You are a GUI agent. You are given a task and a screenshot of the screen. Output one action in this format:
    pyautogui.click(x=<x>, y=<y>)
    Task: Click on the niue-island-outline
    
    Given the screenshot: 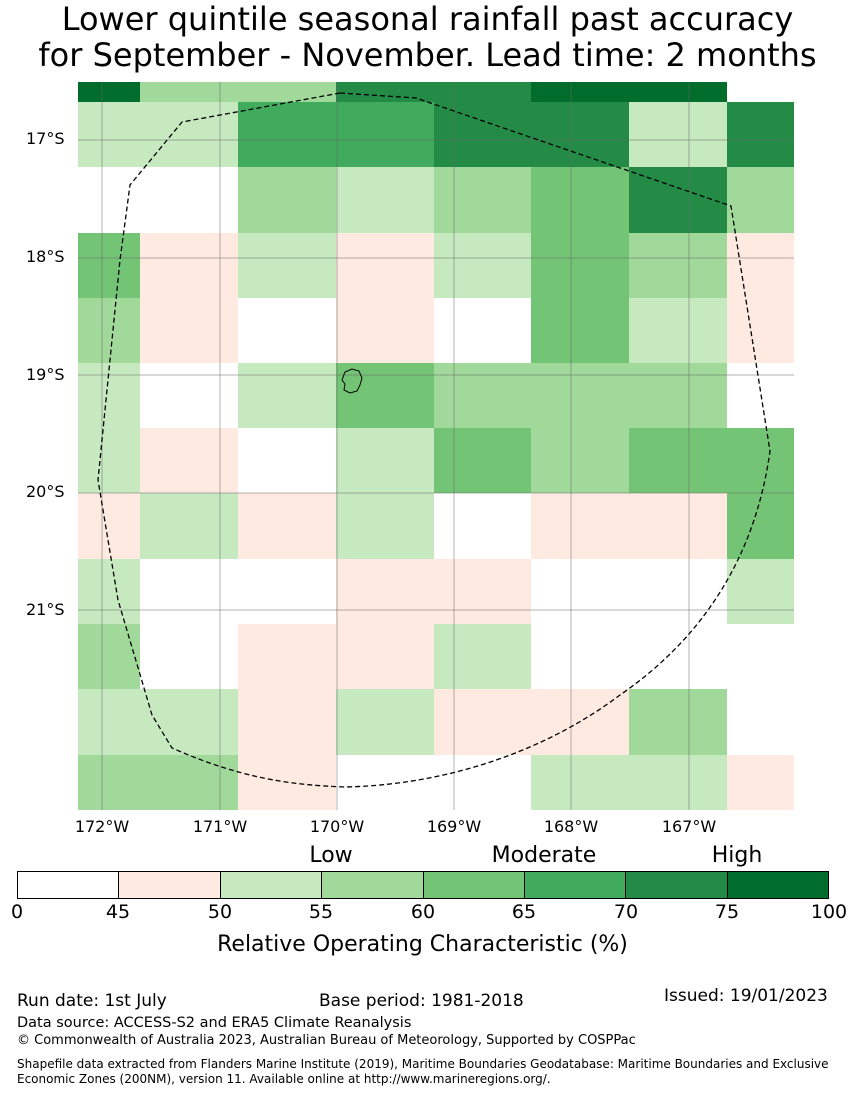 What is the action you would take?
    pyautogui.click(x=352, y=381)
    